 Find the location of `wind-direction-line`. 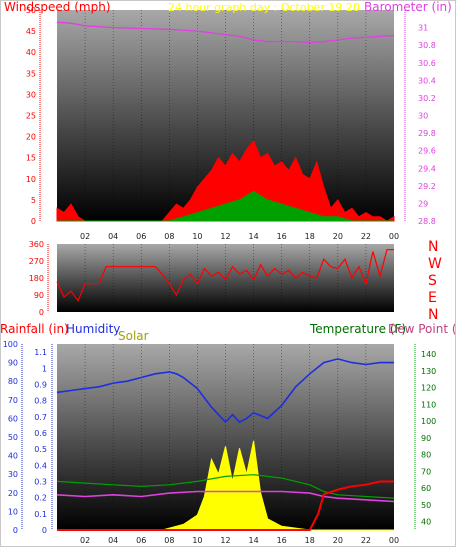

wind-direction-line is located at coordinates (225, 275).